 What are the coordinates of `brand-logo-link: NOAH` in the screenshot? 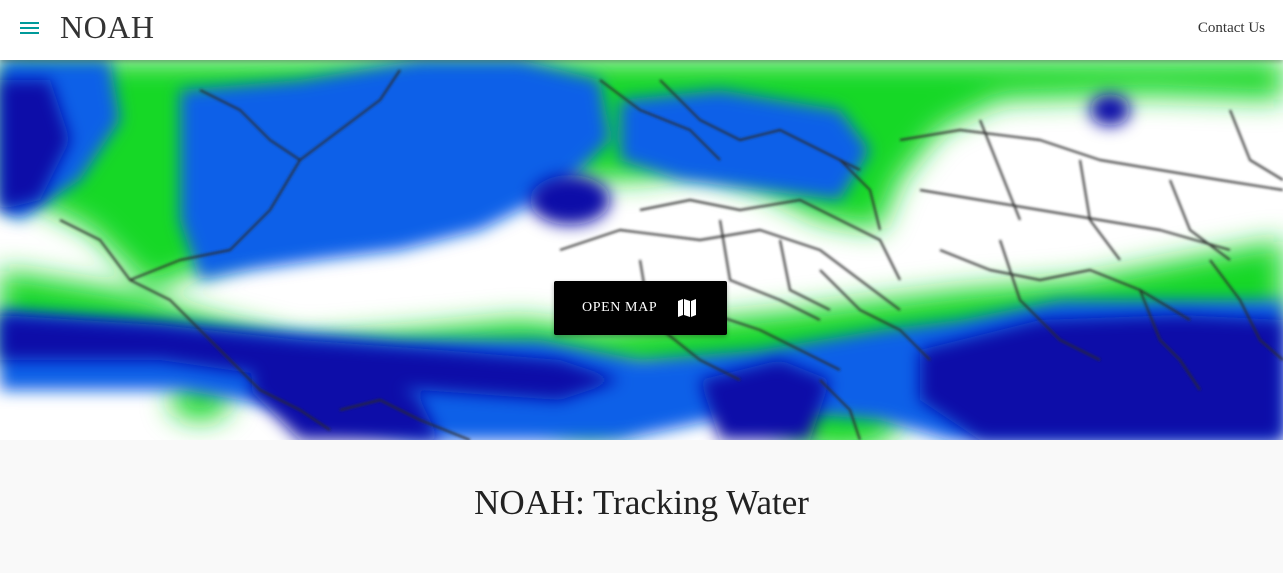 It's located at (107, 27).